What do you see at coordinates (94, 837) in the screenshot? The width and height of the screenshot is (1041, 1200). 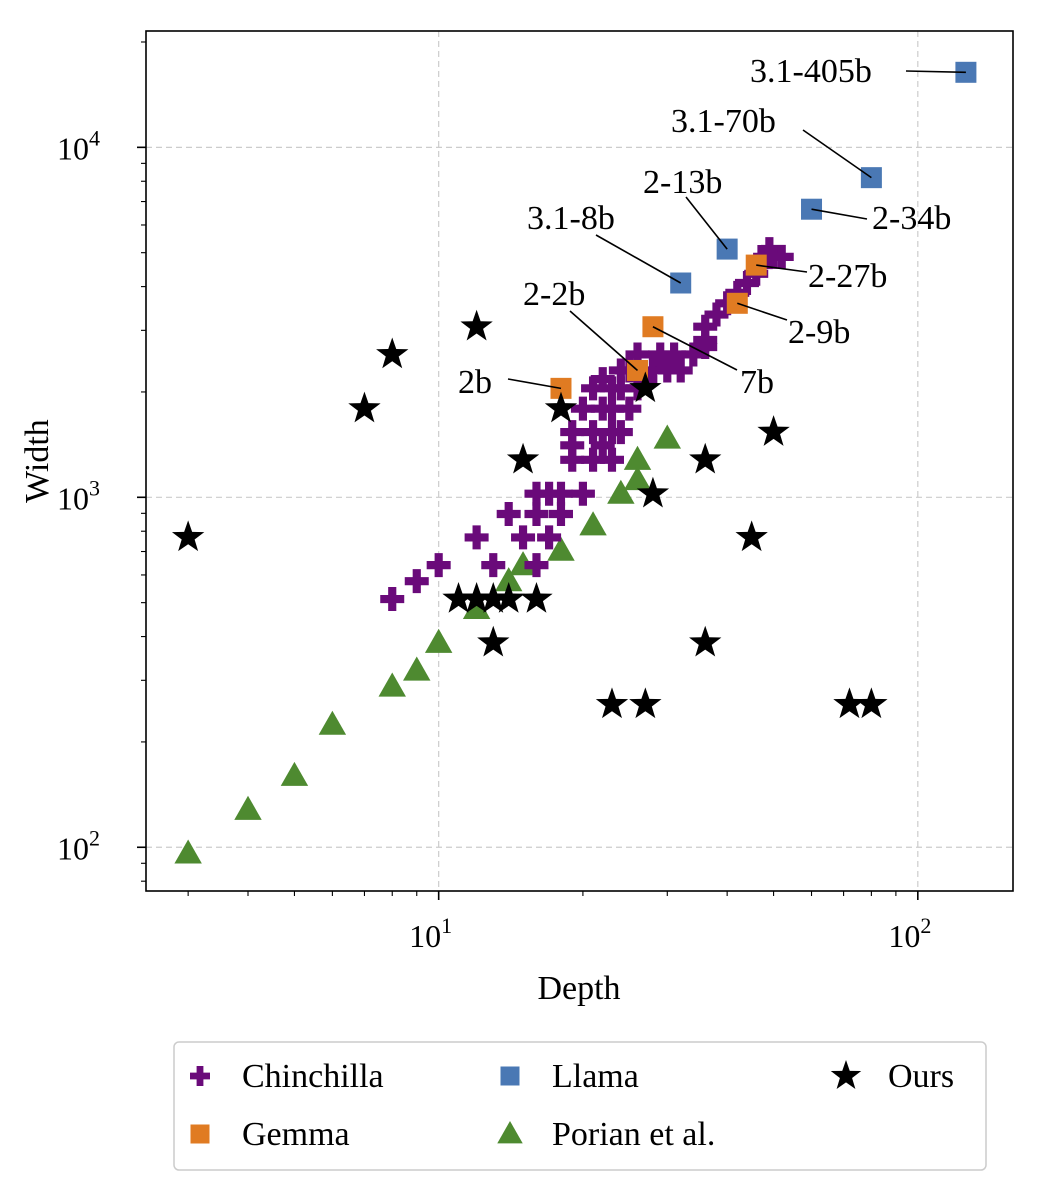 I see `y-tick-label-exponent: 2` at bounding box center [94, 837].